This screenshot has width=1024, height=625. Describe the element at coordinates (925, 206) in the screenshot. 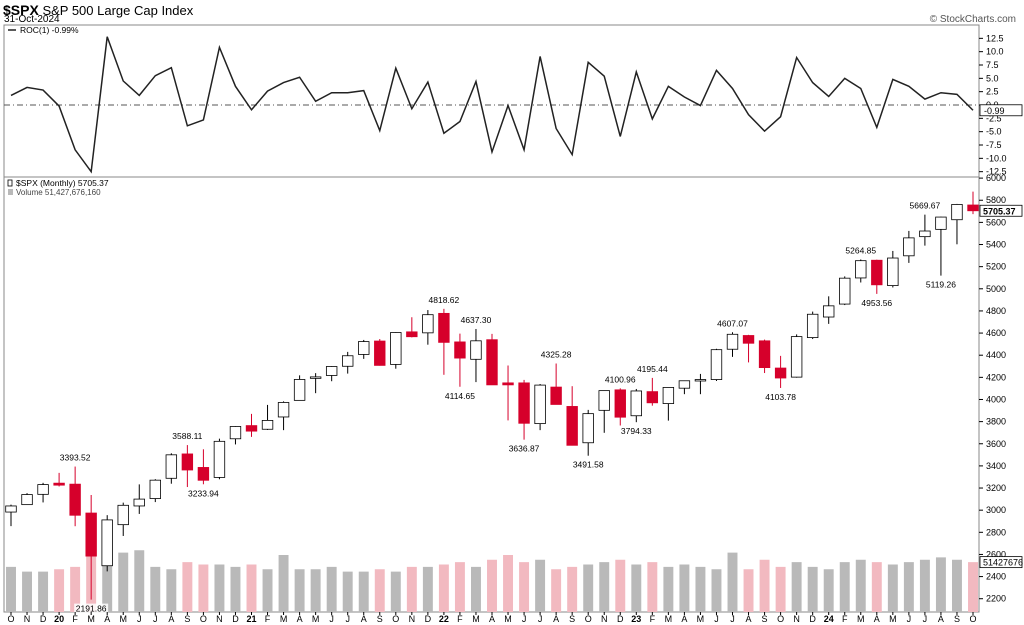

I see `price-annotation-label: 5669.67` at that location.